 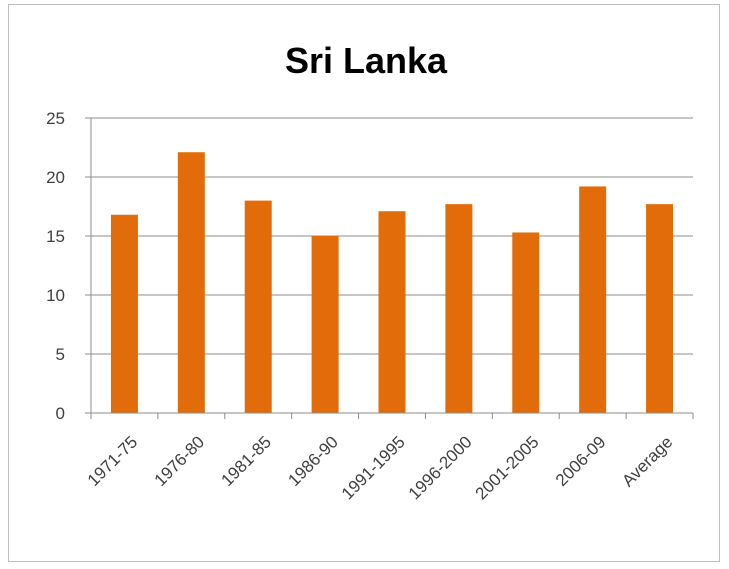 What do you see at coordinates (440, 467) in the screenshot?
I see `x-tick-label: 1996-2000` at bounding box center [440, 467].